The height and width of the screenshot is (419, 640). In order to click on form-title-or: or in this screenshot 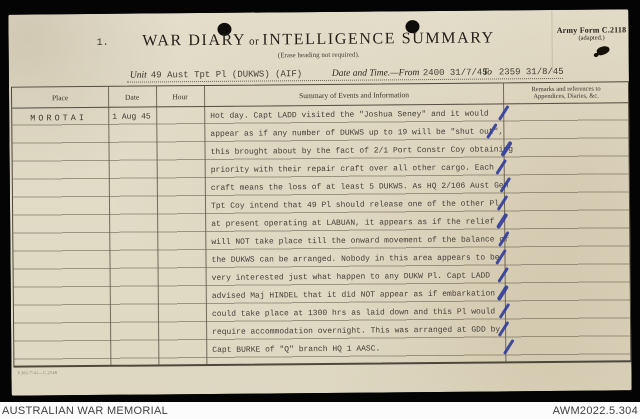, I will do `click(254, 41)`.